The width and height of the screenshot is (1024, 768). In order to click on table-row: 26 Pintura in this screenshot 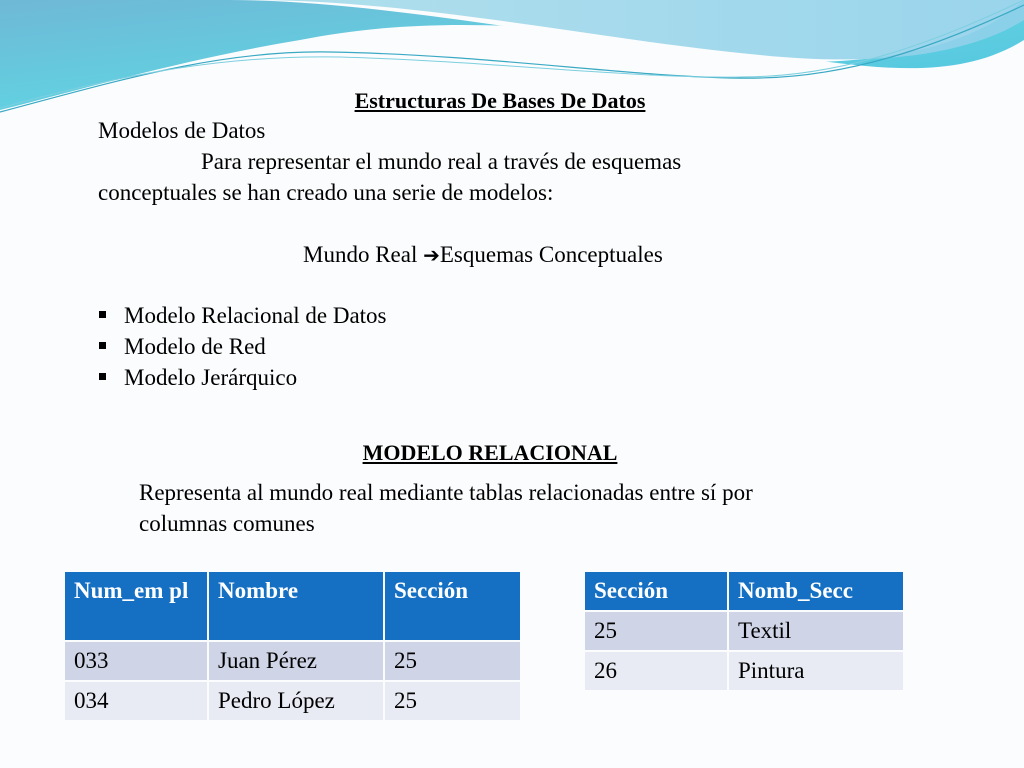, I will do `click(744, 671)`.